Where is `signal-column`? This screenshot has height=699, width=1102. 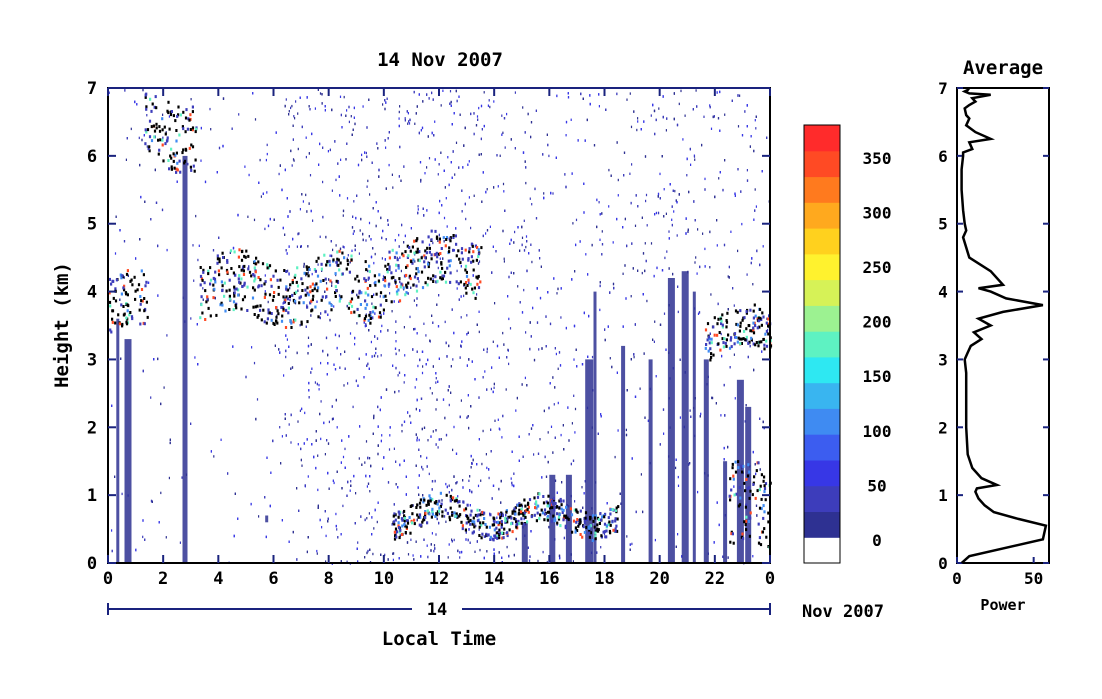
signal-column is located at coordinates (623, 454).